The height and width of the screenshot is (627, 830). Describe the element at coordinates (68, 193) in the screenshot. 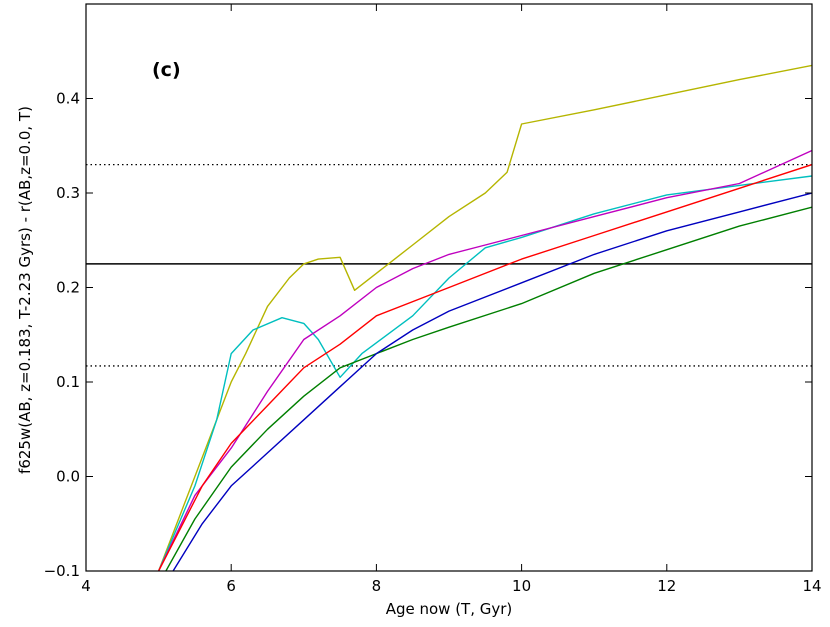

I see `y-tick-label: 0.3` at that location.